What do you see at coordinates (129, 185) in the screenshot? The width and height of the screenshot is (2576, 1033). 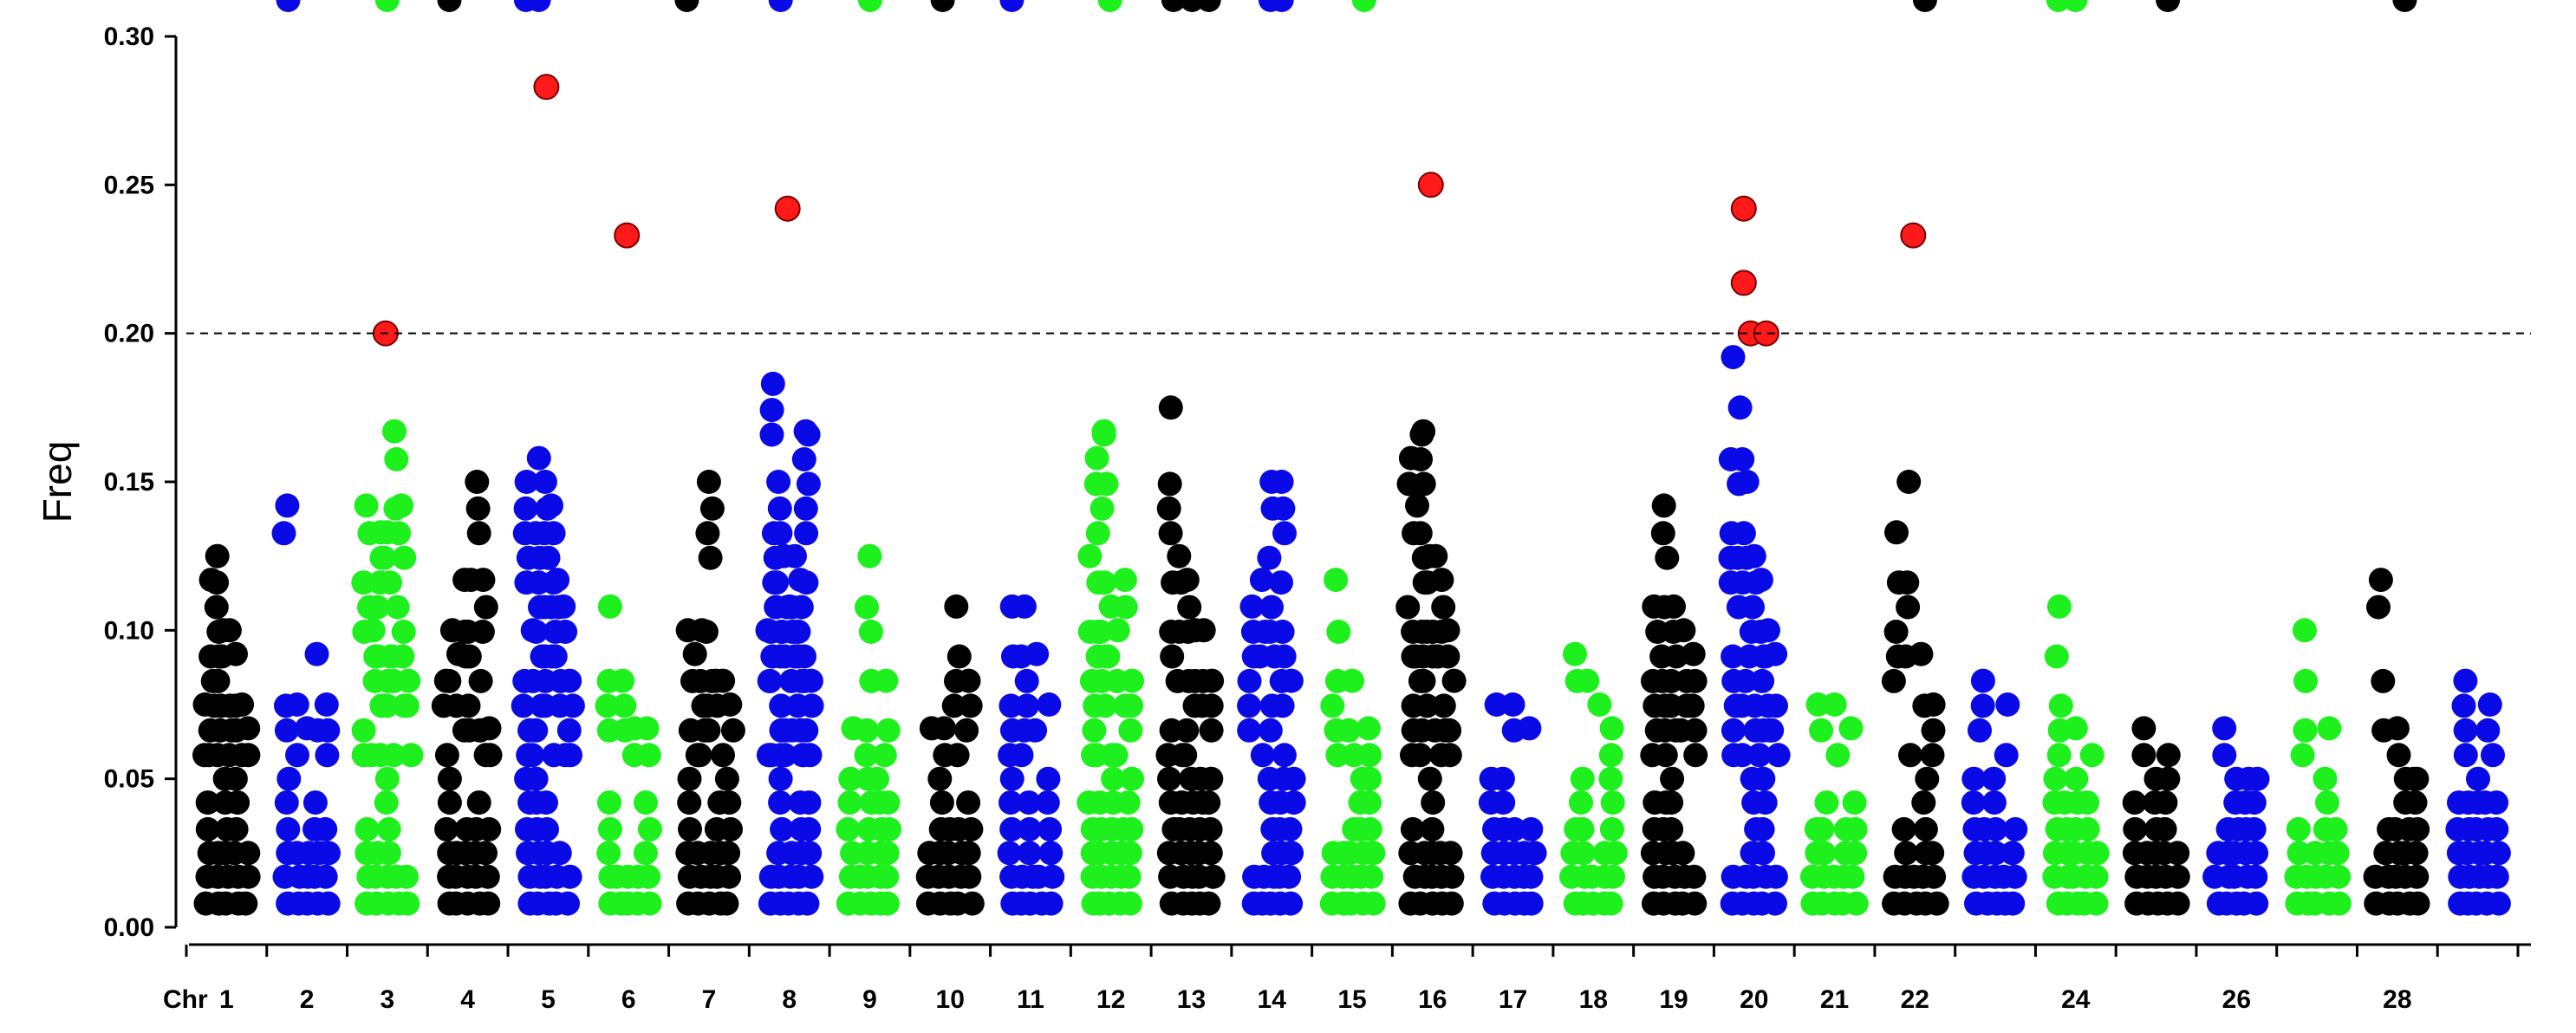 I see `y-tick-label: 0.25` at bounding box center [129, 185].